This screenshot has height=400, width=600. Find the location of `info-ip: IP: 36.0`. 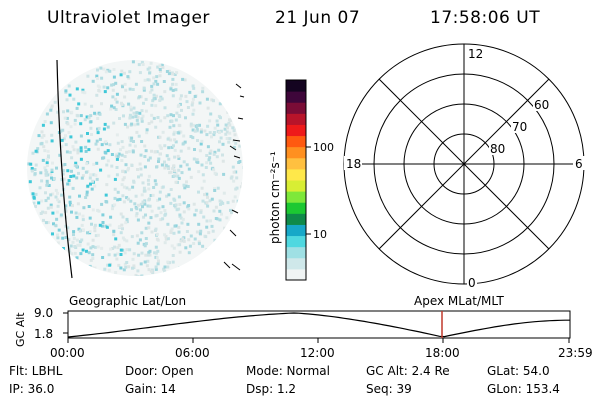

info-ip: IP: 36.0 is located at coordinates (32, 389).